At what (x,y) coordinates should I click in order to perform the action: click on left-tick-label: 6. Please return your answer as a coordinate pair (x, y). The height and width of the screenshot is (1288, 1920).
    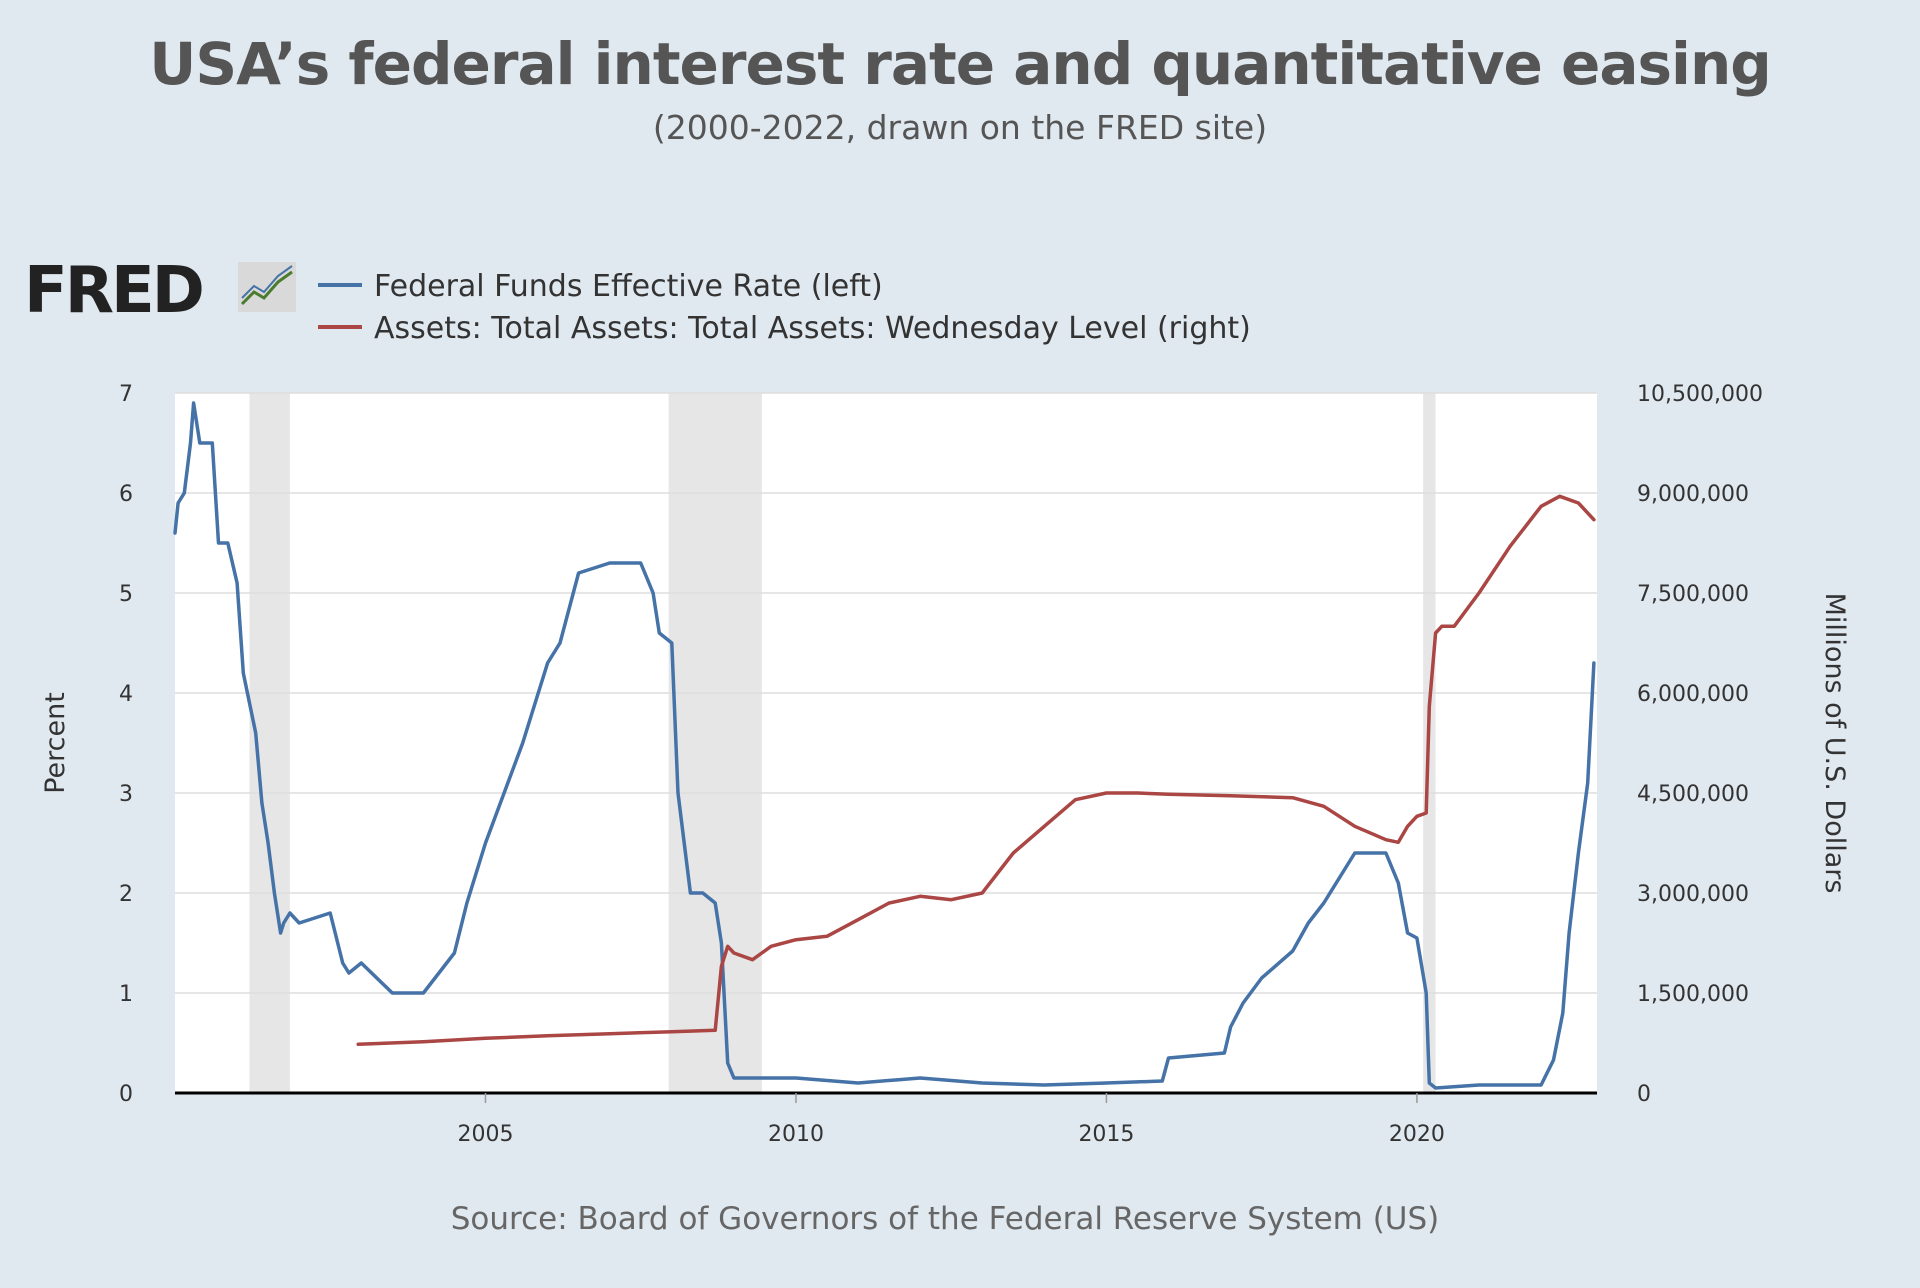
    Looking at the image, I should click on (126, 494).